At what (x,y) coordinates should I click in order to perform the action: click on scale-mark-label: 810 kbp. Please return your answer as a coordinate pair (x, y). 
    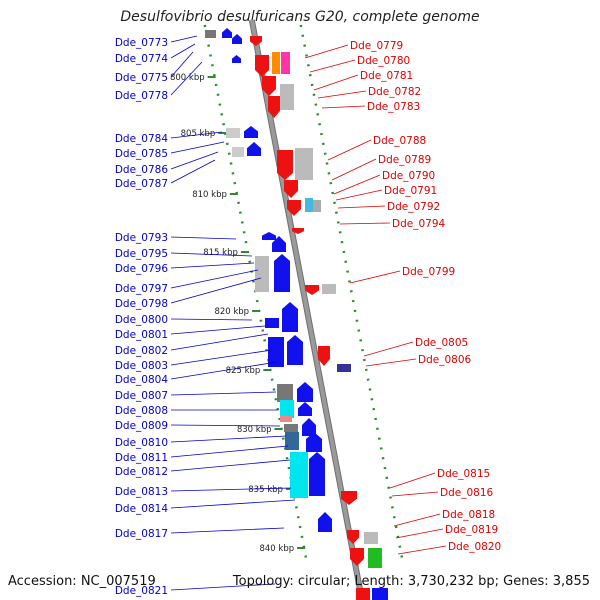
    Looking at the image, I should click on (209, 195).